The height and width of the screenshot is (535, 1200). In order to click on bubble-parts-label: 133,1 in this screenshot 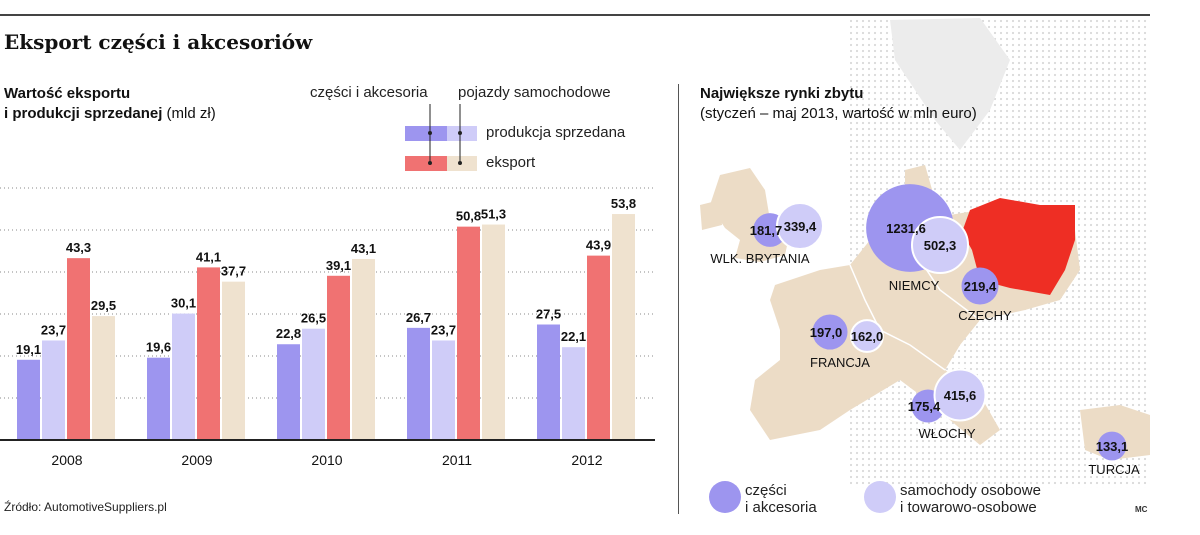, I will do `click(1112, 446)`.